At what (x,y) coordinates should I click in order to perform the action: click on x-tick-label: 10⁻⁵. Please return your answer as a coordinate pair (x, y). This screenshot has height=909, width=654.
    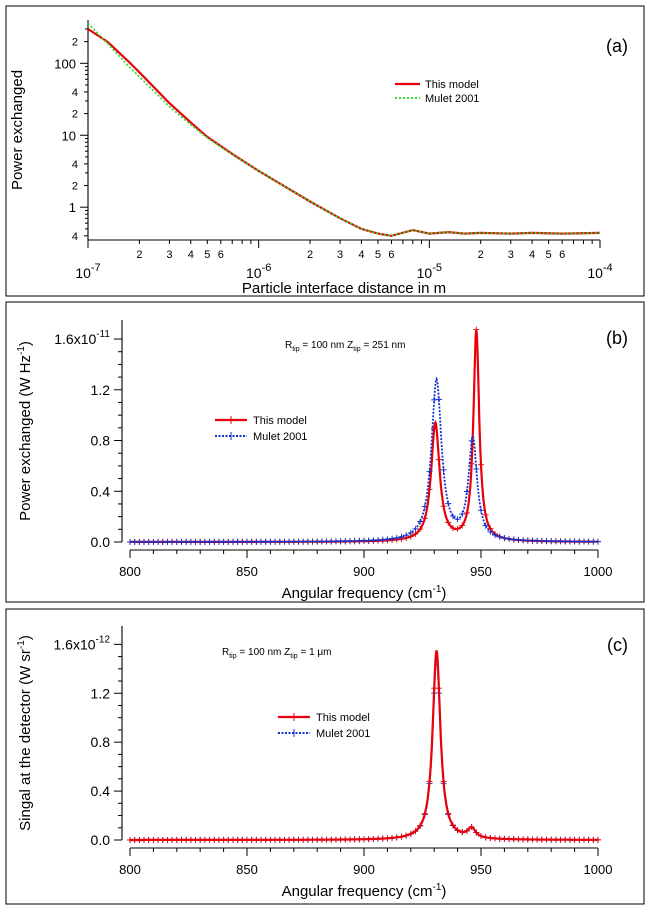
    Looking at the image, I should click on (429, 271).